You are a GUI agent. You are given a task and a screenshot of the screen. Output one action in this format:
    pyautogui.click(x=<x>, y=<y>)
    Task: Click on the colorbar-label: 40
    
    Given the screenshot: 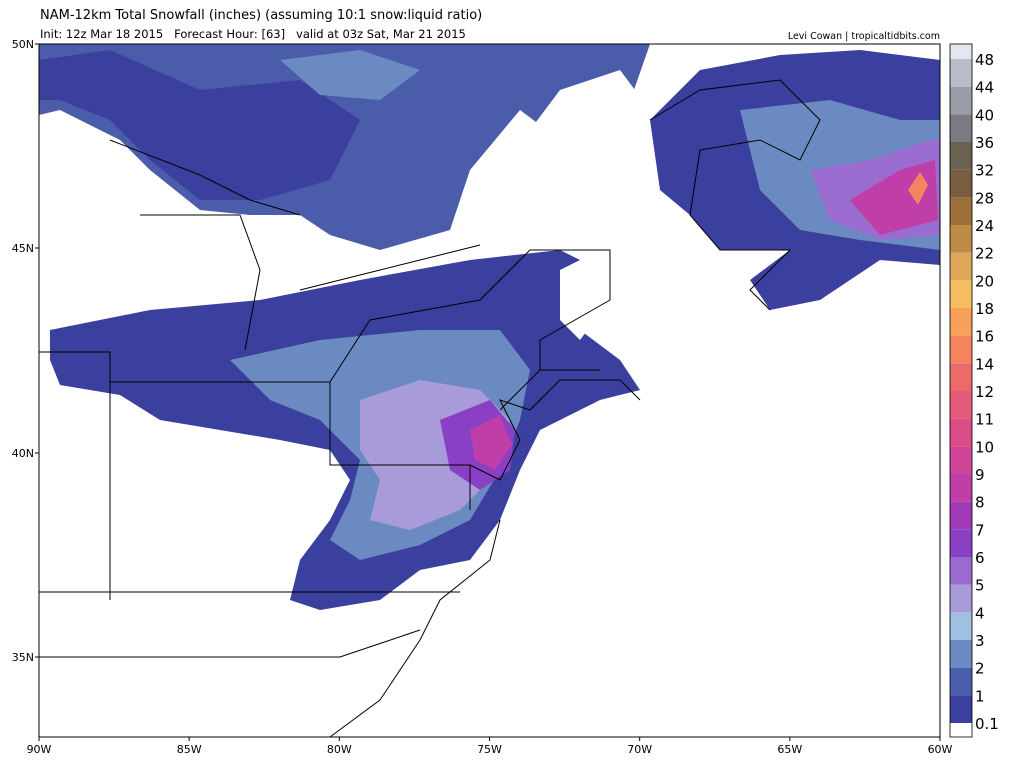 What is the action you would take?
    pyautogui.click(x=984, y=115)
    